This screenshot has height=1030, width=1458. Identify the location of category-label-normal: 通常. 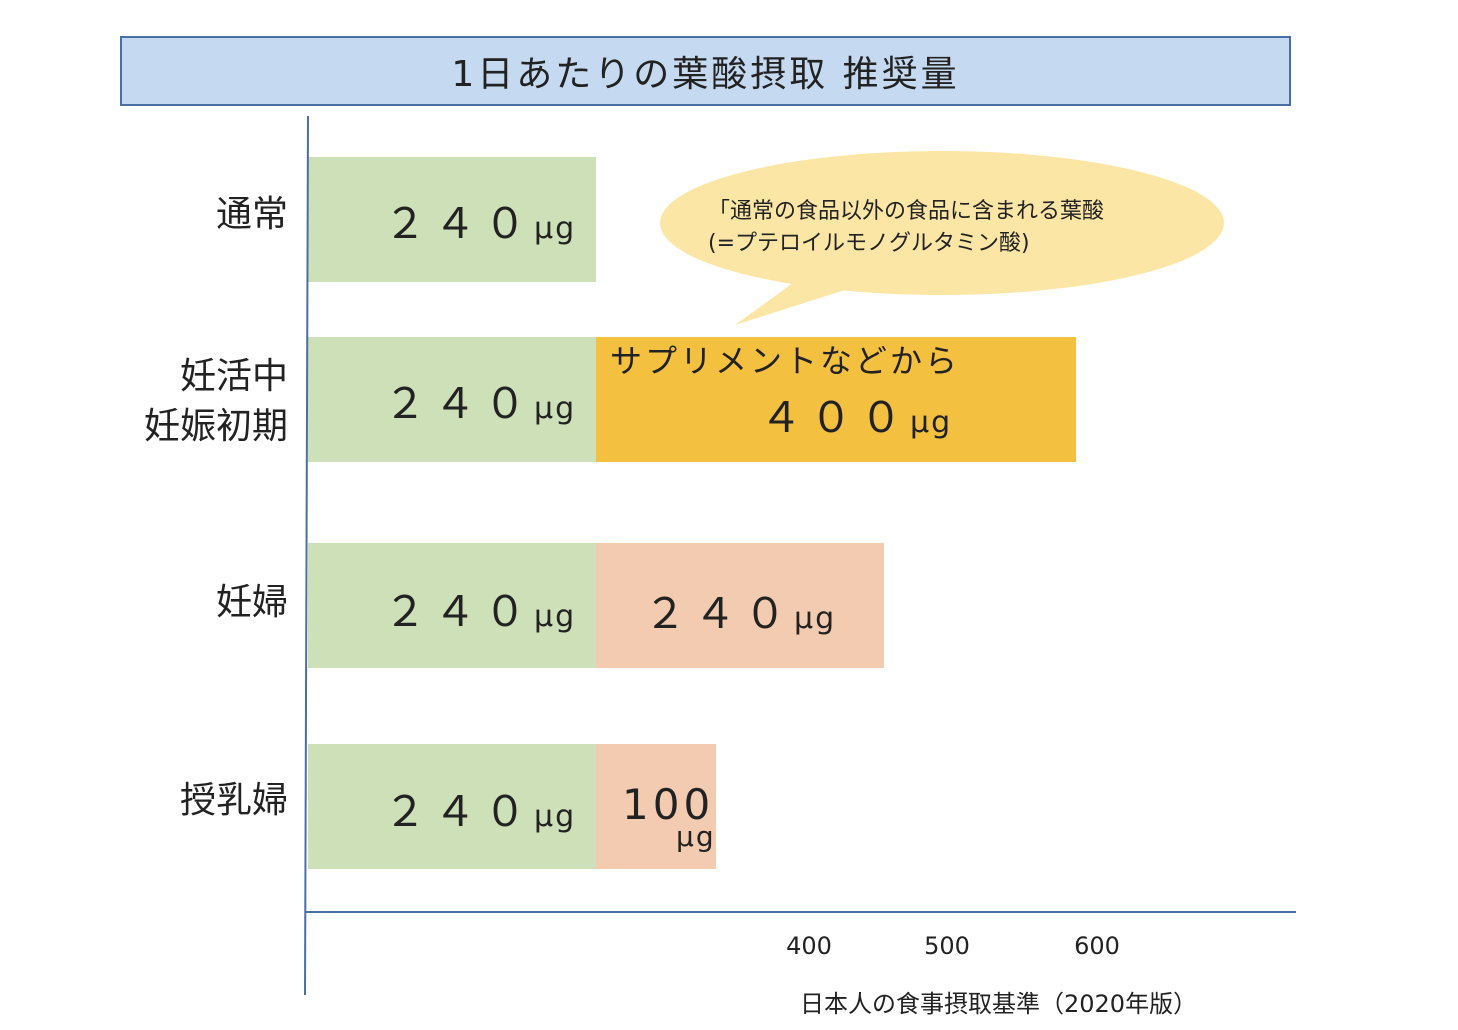
(252, 215).